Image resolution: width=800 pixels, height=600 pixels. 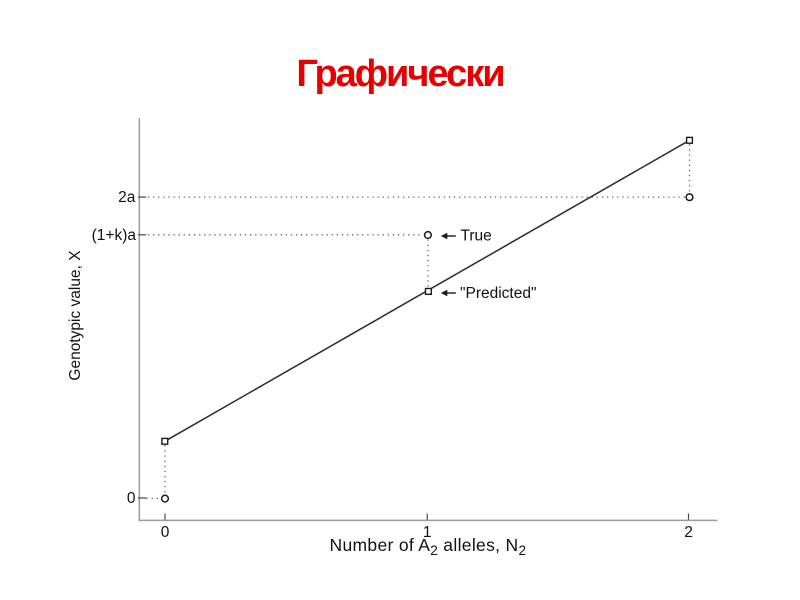 What do you see at coordinates (114, 235) in the screenshot?
I see `svg-text: (1+k)a` at bounding box center [114, 235].